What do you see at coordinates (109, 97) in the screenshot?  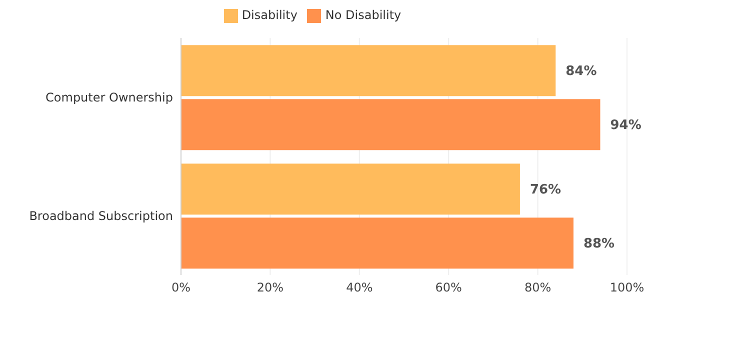 I see `y-tick-label: Computer Ownership` at bounding box center [109, 97].